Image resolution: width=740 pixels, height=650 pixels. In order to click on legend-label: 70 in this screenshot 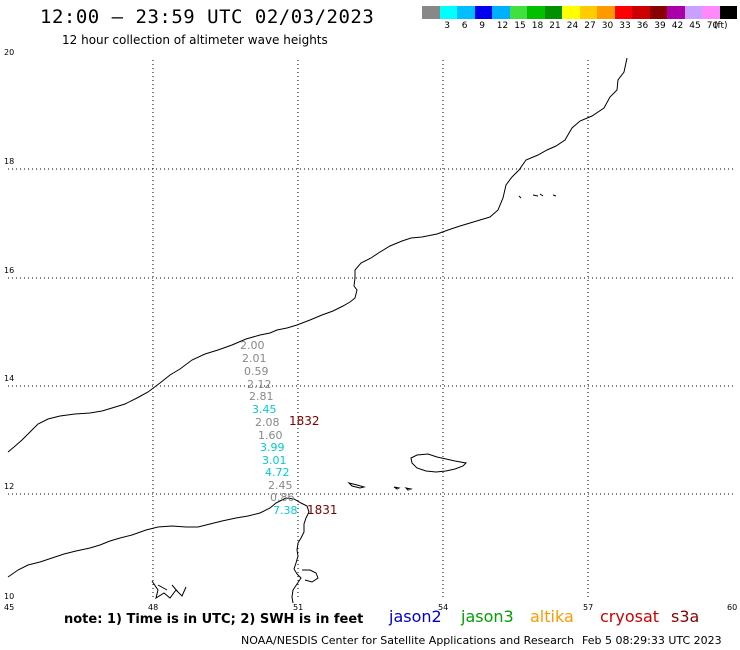, I will do `click(712, 26)`.